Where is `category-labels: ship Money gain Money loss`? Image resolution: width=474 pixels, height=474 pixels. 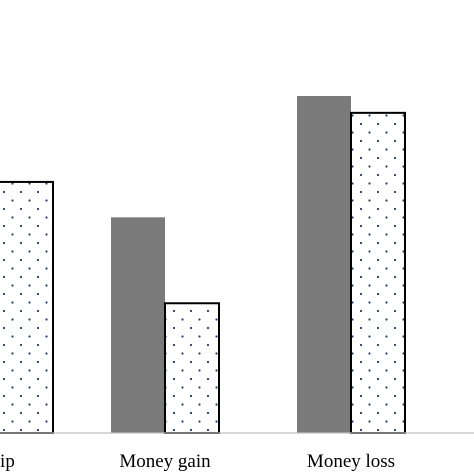 category-labels: ship Money gain Money loss is located at coordinates (197, 461).